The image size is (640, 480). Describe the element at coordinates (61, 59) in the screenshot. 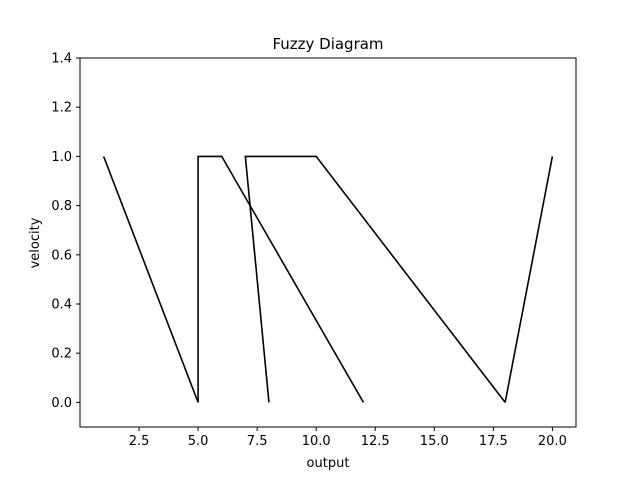

I see `y-tick-label: 1.4` at that location.